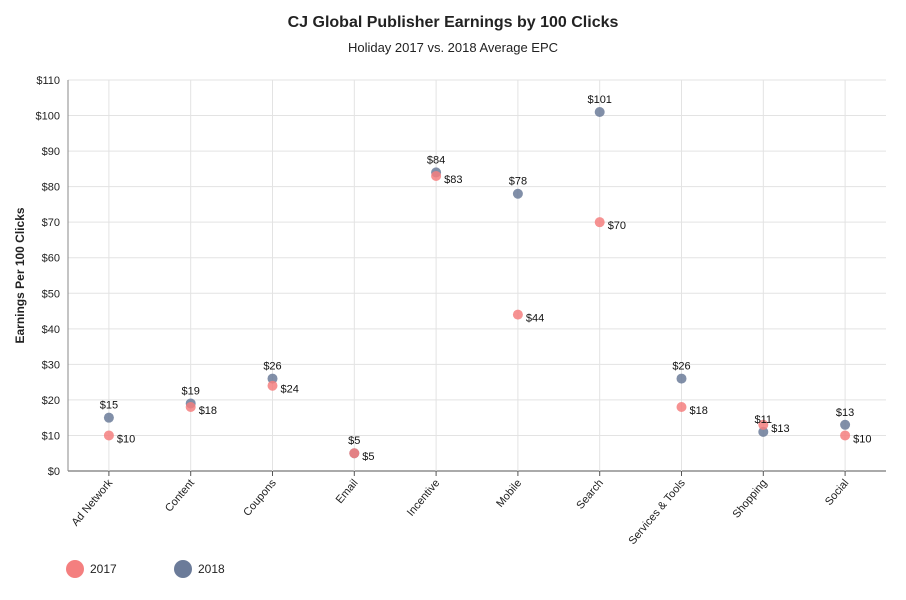 Image resolution: width=906 pixels, height=600 pixels. I want to click on data-label-2018: $15, so click(109, 406).